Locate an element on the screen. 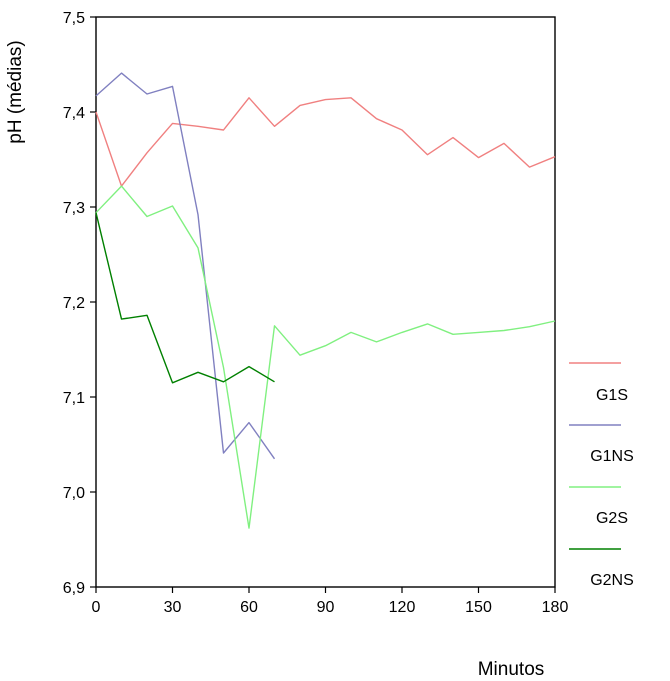 The height and width of the screenshot is (681, 670). x-tick-label: 30 is located at coordinates (173, 607).